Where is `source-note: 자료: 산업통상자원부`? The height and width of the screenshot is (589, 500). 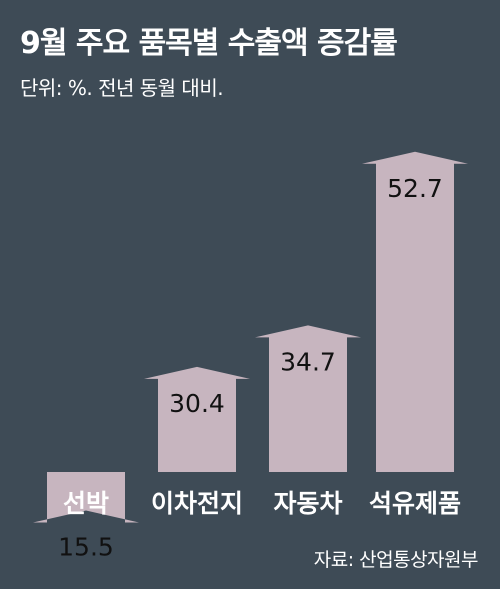
source-note: 자료: 산업통상자원부 is located at coordinates (396, 560).